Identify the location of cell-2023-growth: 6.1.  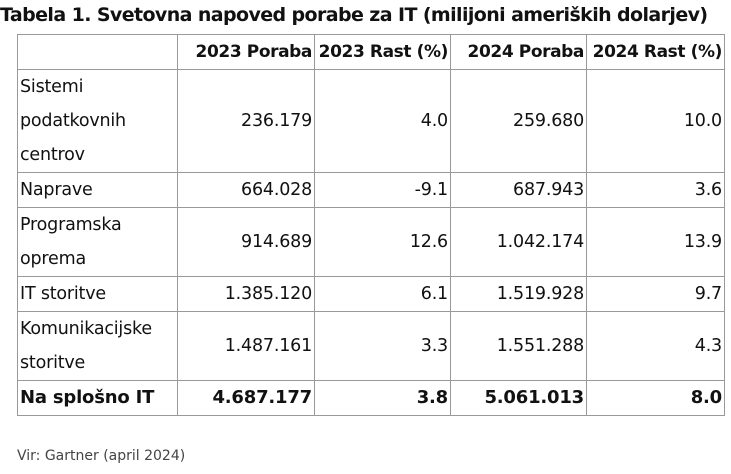
(382, 294).